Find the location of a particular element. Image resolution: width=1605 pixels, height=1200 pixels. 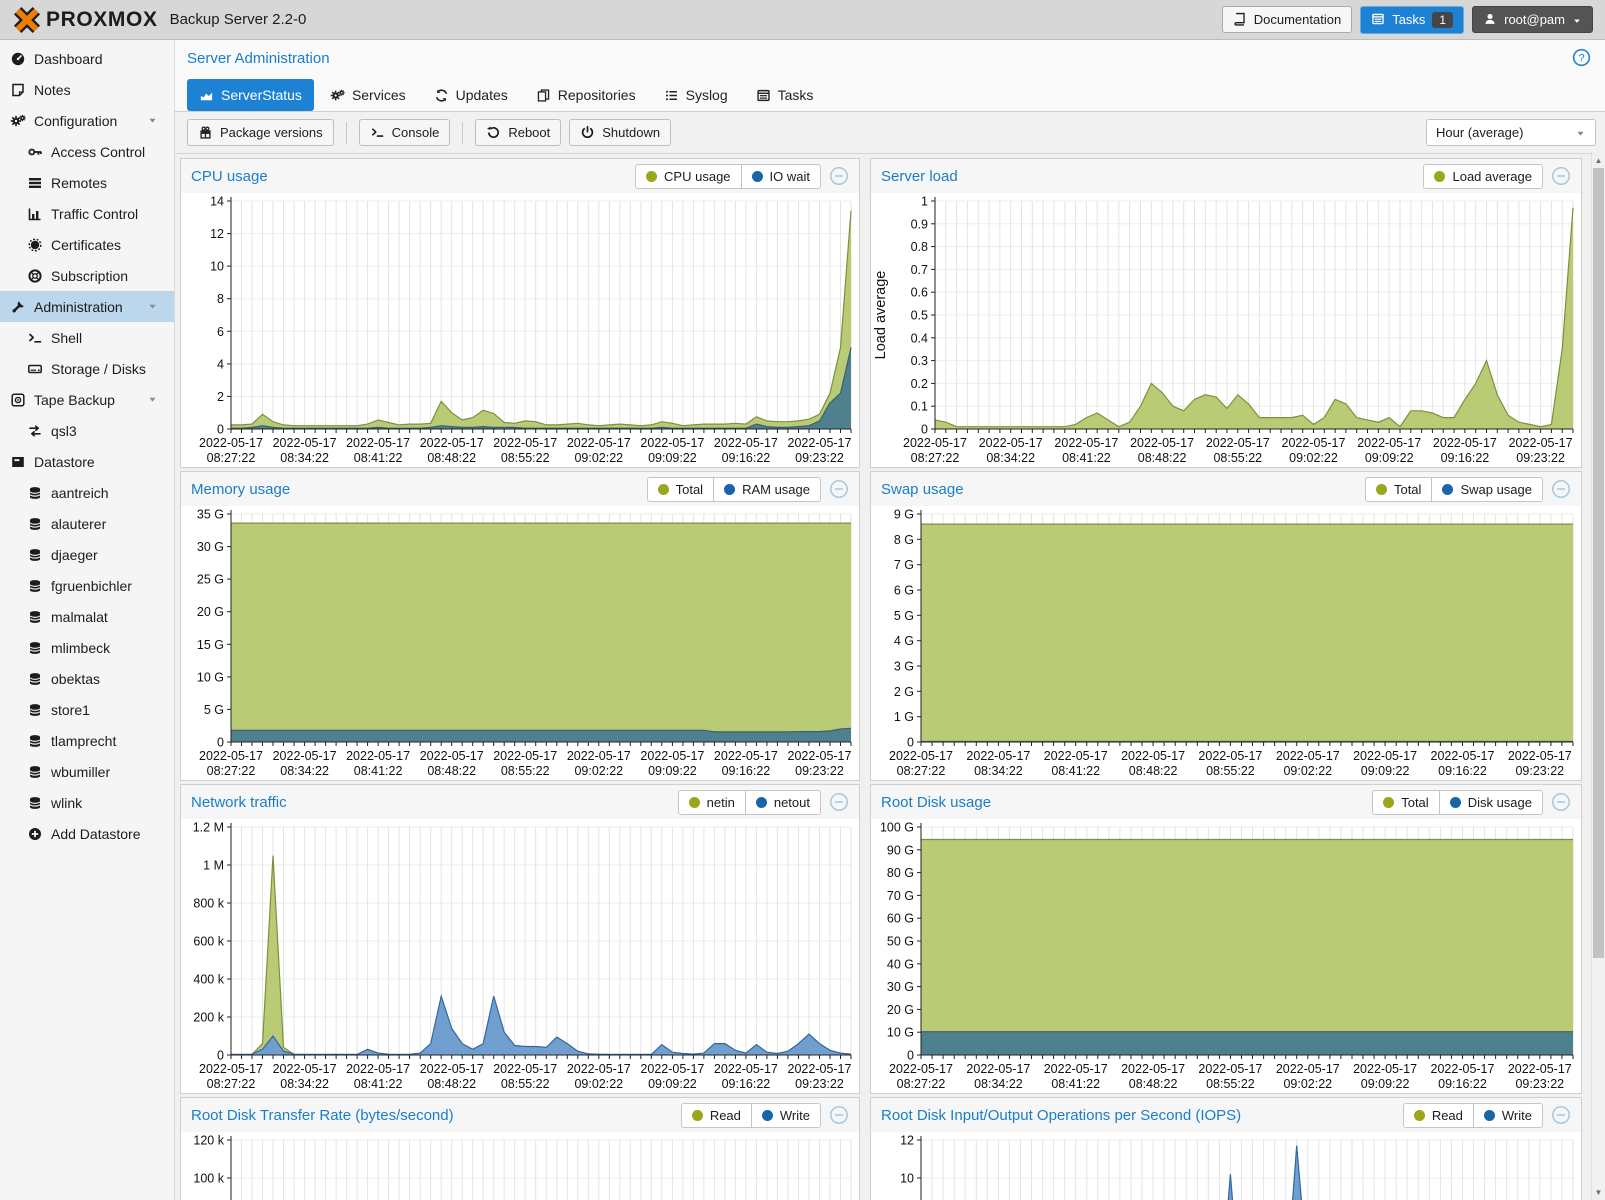

legend-item: Load average is located at coordinates (1483, 176).